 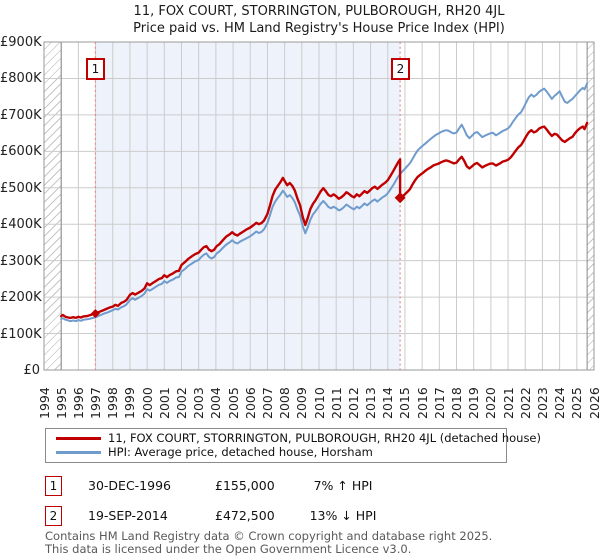 What do you see at coordinates (31, 370) in the screenshot?
I see `y-tick-label: £0` at bounding box center [31, 370].